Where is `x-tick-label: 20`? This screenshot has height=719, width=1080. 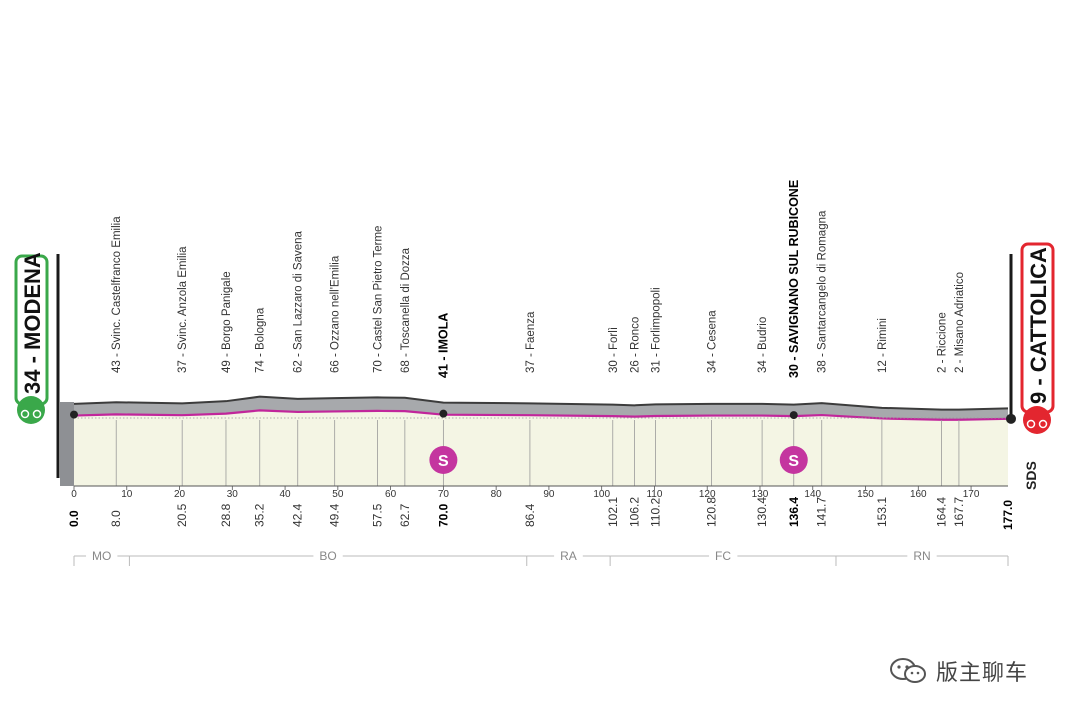
x-tick-label: 20 is located at coordinates (180, 494).